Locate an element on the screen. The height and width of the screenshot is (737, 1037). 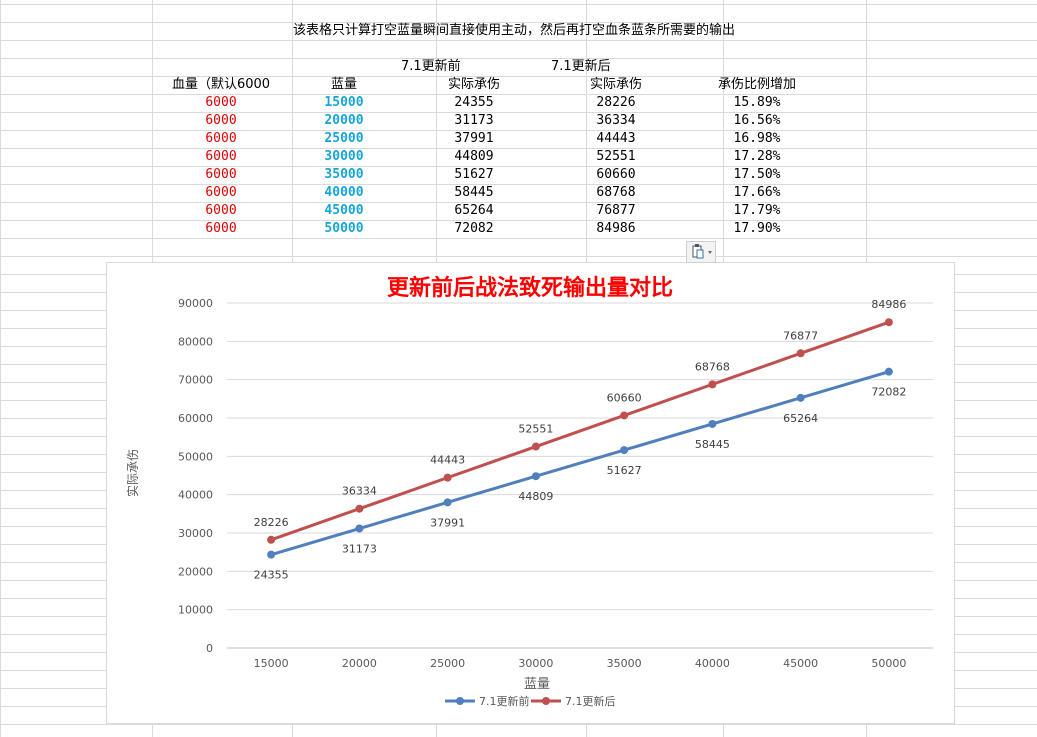
mana-cell: 40000 is located at coordinates (344, 192).